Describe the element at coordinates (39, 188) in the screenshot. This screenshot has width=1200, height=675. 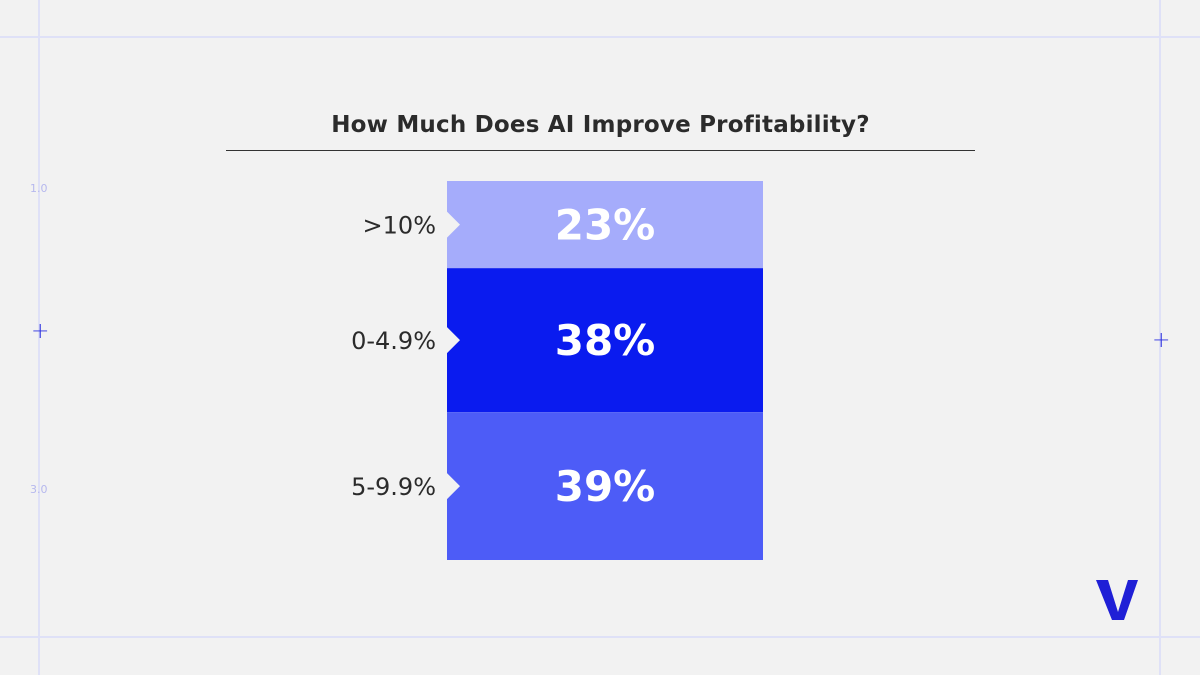
I see `guide-tick-label-top: 1.0` at that location.